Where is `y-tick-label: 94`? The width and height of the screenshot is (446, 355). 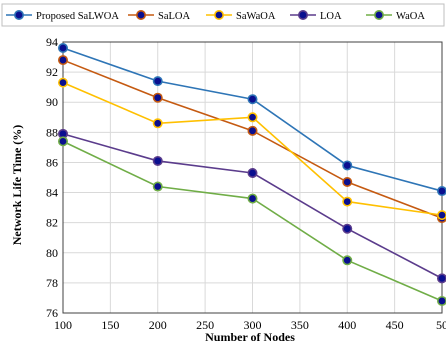 y-tick-label: 94 is located at coordinates (52, 42).